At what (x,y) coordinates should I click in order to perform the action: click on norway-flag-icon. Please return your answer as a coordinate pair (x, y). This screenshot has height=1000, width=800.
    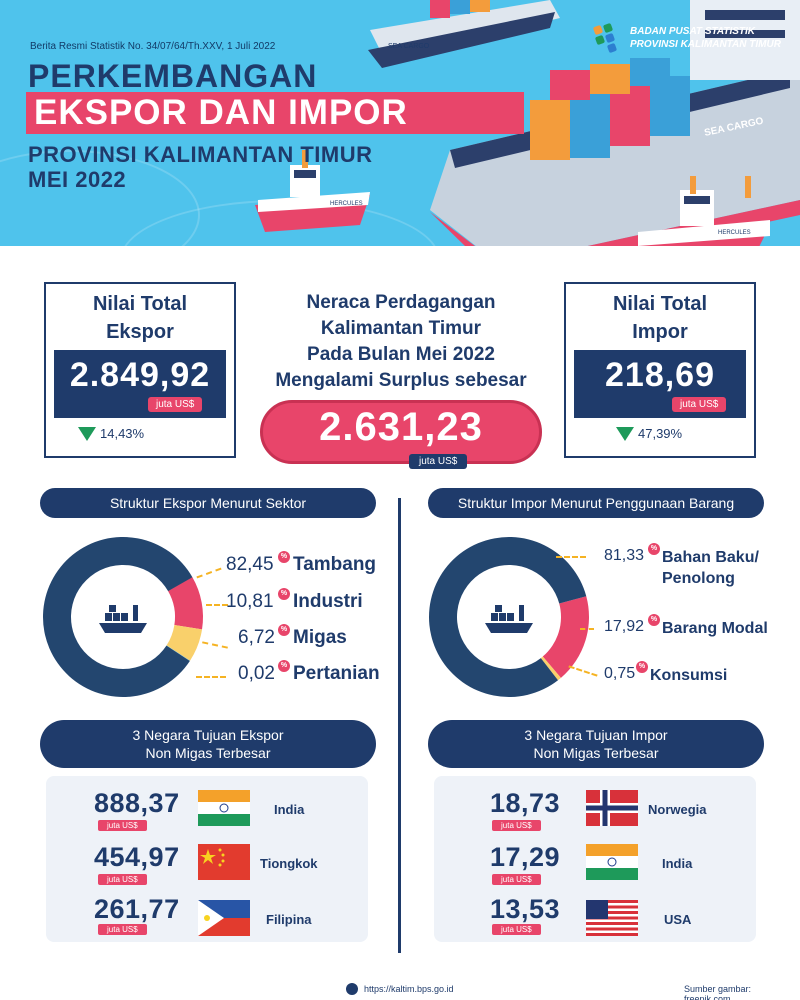
    Looking at the image, I should click on (612, 808).